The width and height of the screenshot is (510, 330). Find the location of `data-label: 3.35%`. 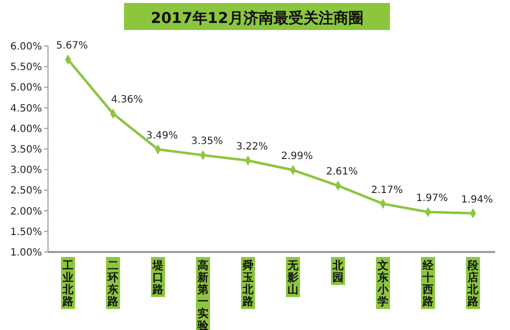

data-label: 3.35% is located at coordinates (207, 142).